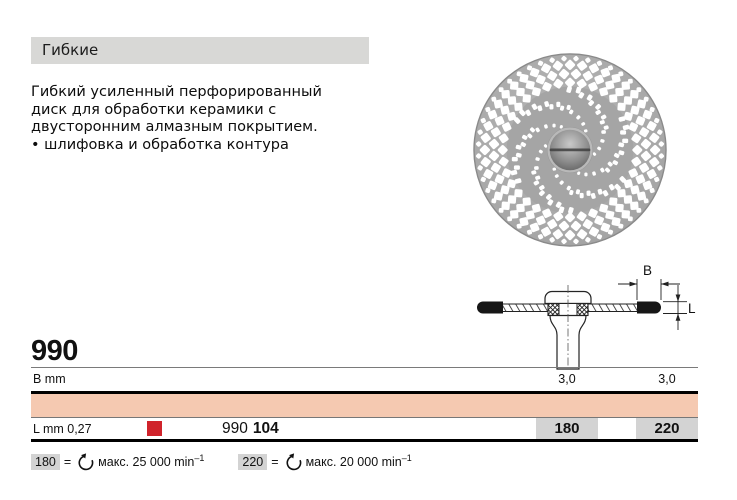 Image resolution: width=737 pixels, height=500 pixels. I want to click on dim-b-label: B, so click(647, 270).